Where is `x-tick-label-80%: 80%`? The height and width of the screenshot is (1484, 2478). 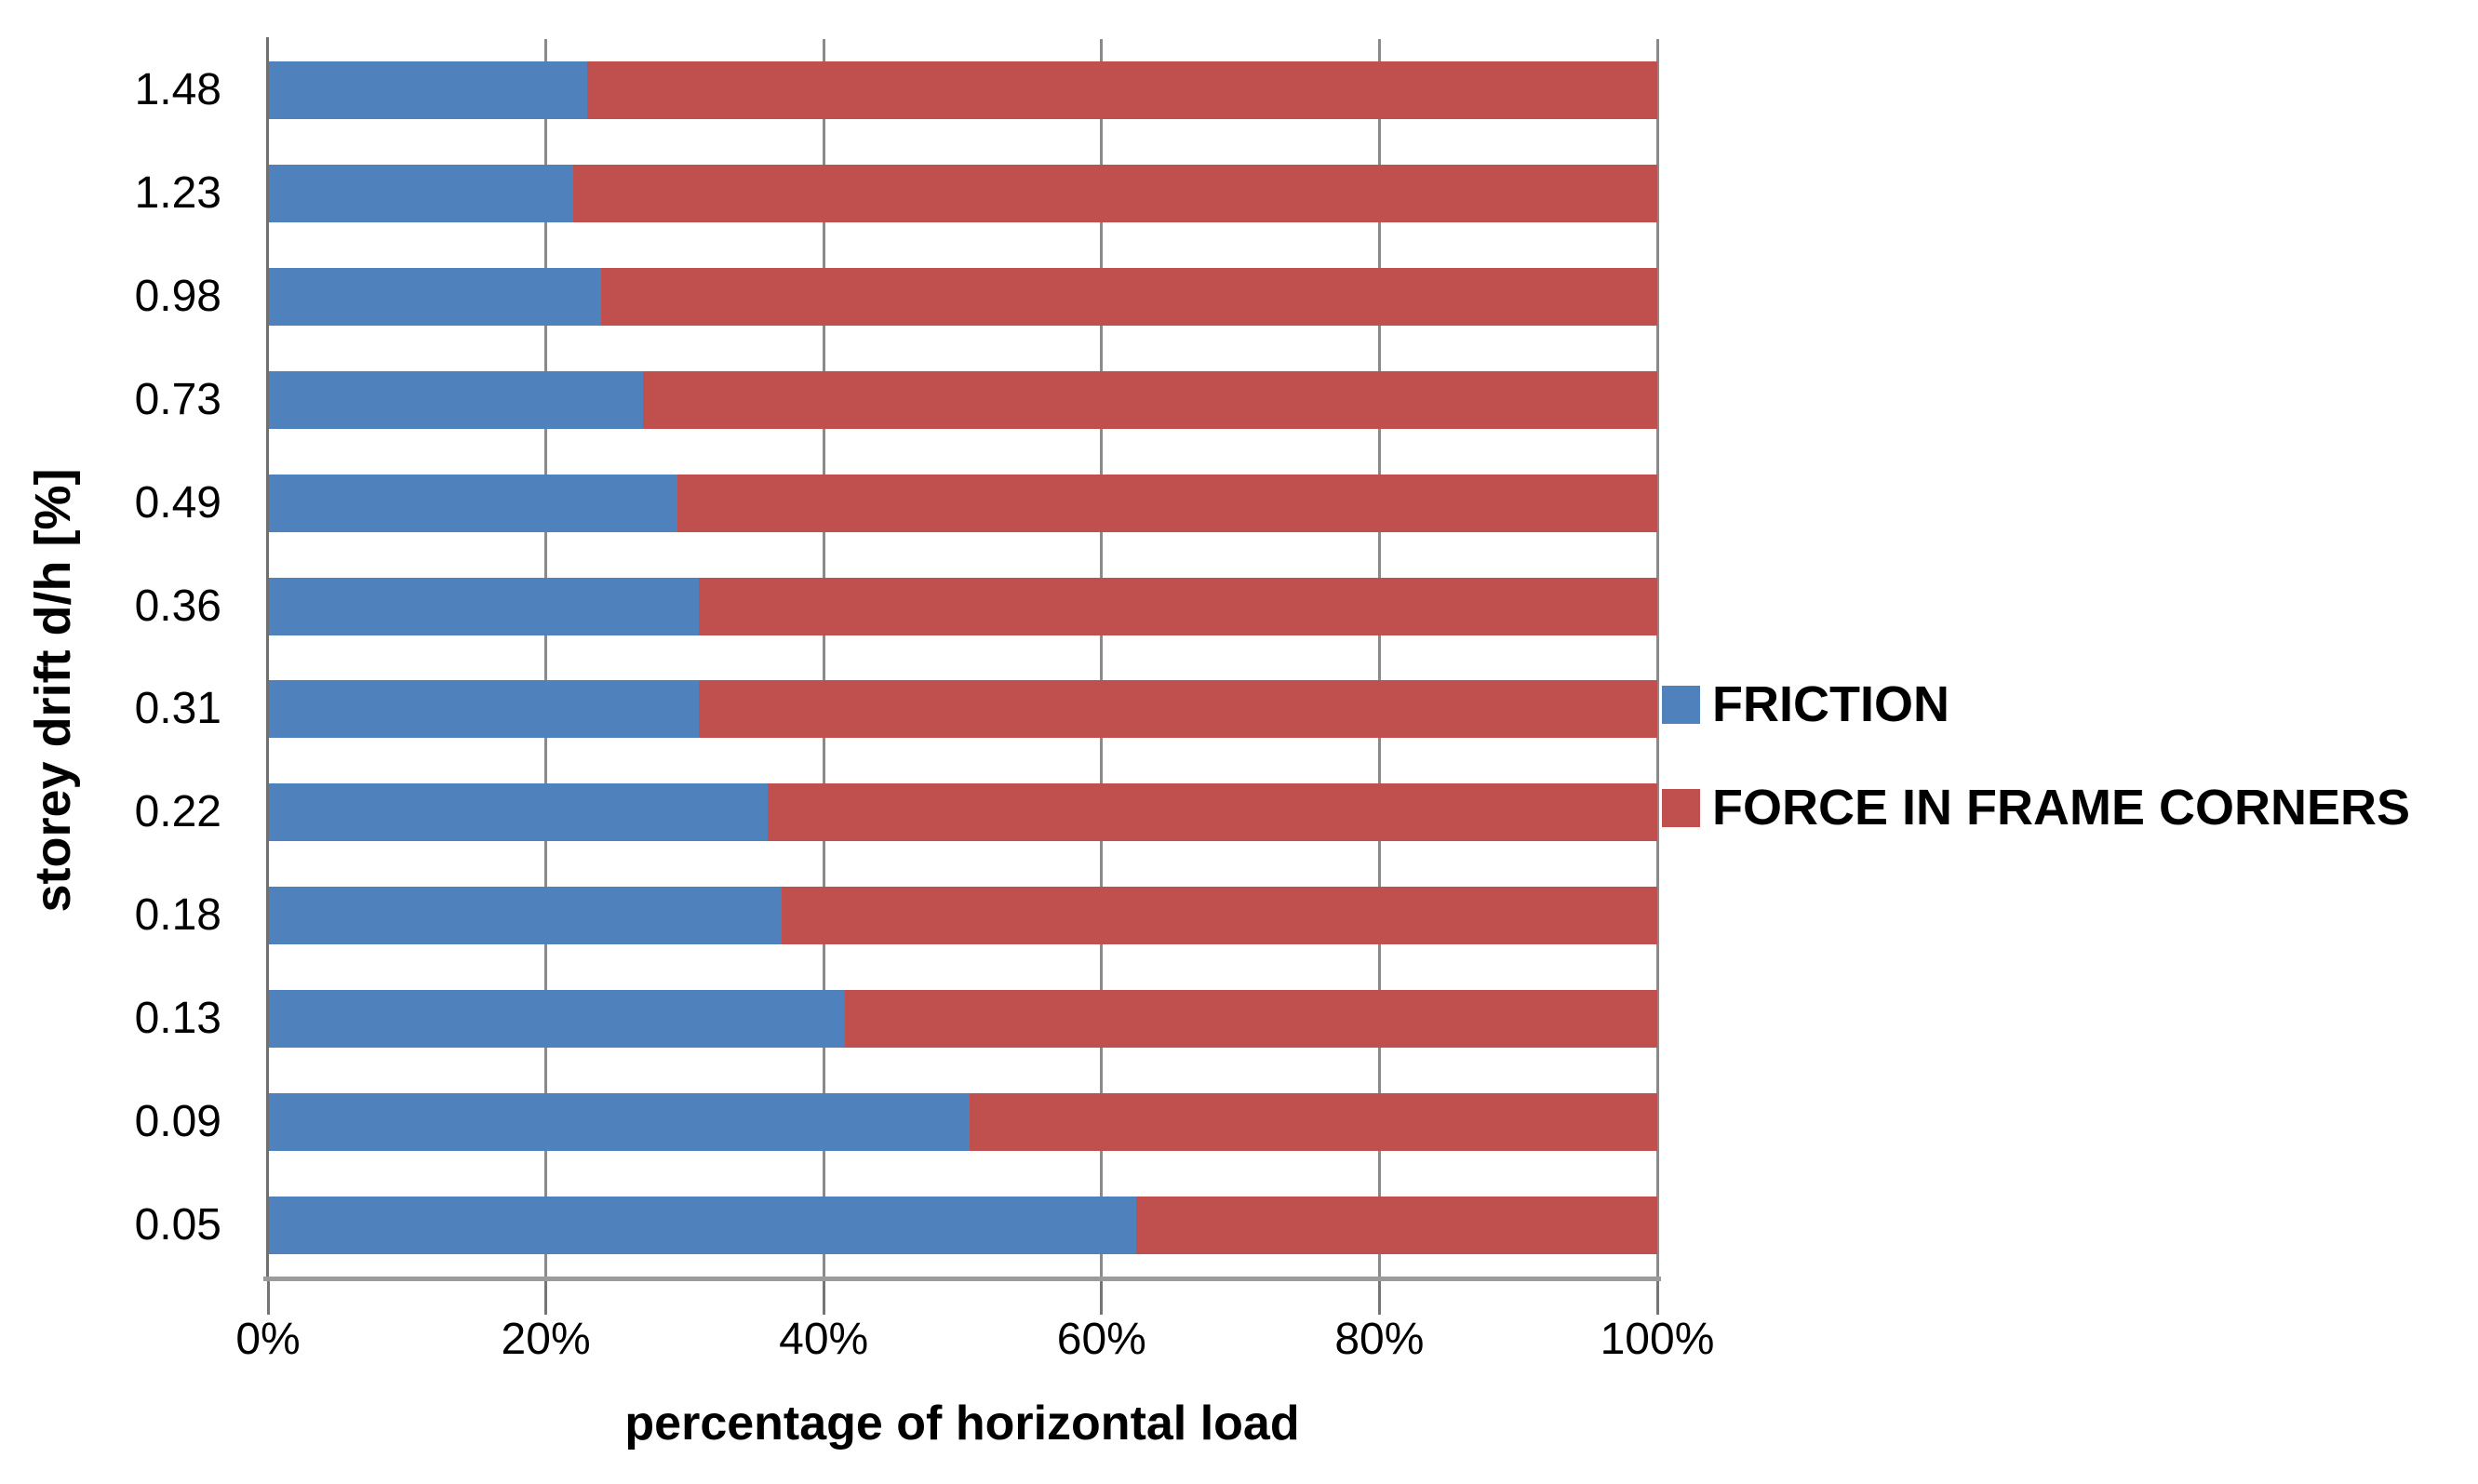 x-tick-label-80%: 80% is located at coordinates (1379, 1339).